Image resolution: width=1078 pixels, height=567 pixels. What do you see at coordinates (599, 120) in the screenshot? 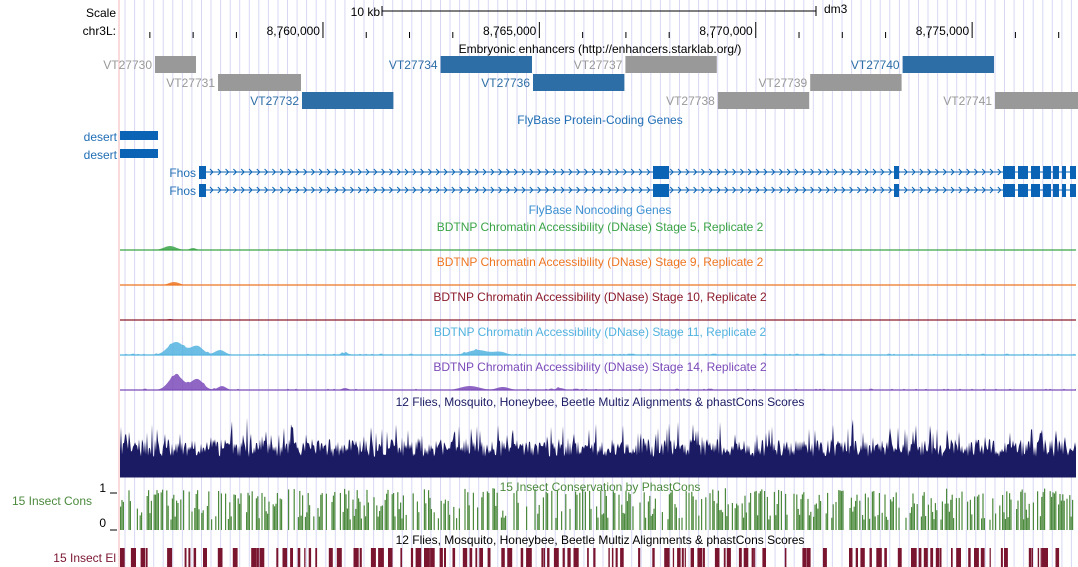
I see `protein-coding-track-title: FlyBase Protein-Coding Genes` at bounding box center [599, 120].